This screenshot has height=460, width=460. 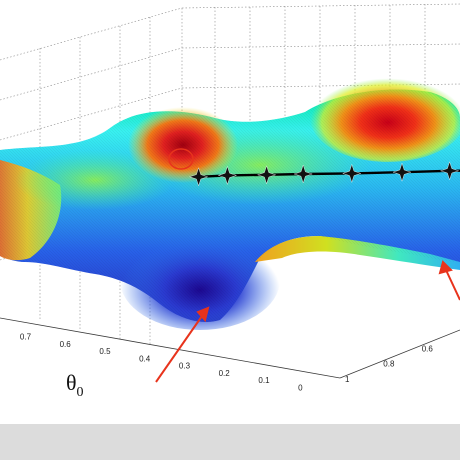 I want to click on theta1-tick-labels: 1 0.8 0.6, so click(x=389, y=364).